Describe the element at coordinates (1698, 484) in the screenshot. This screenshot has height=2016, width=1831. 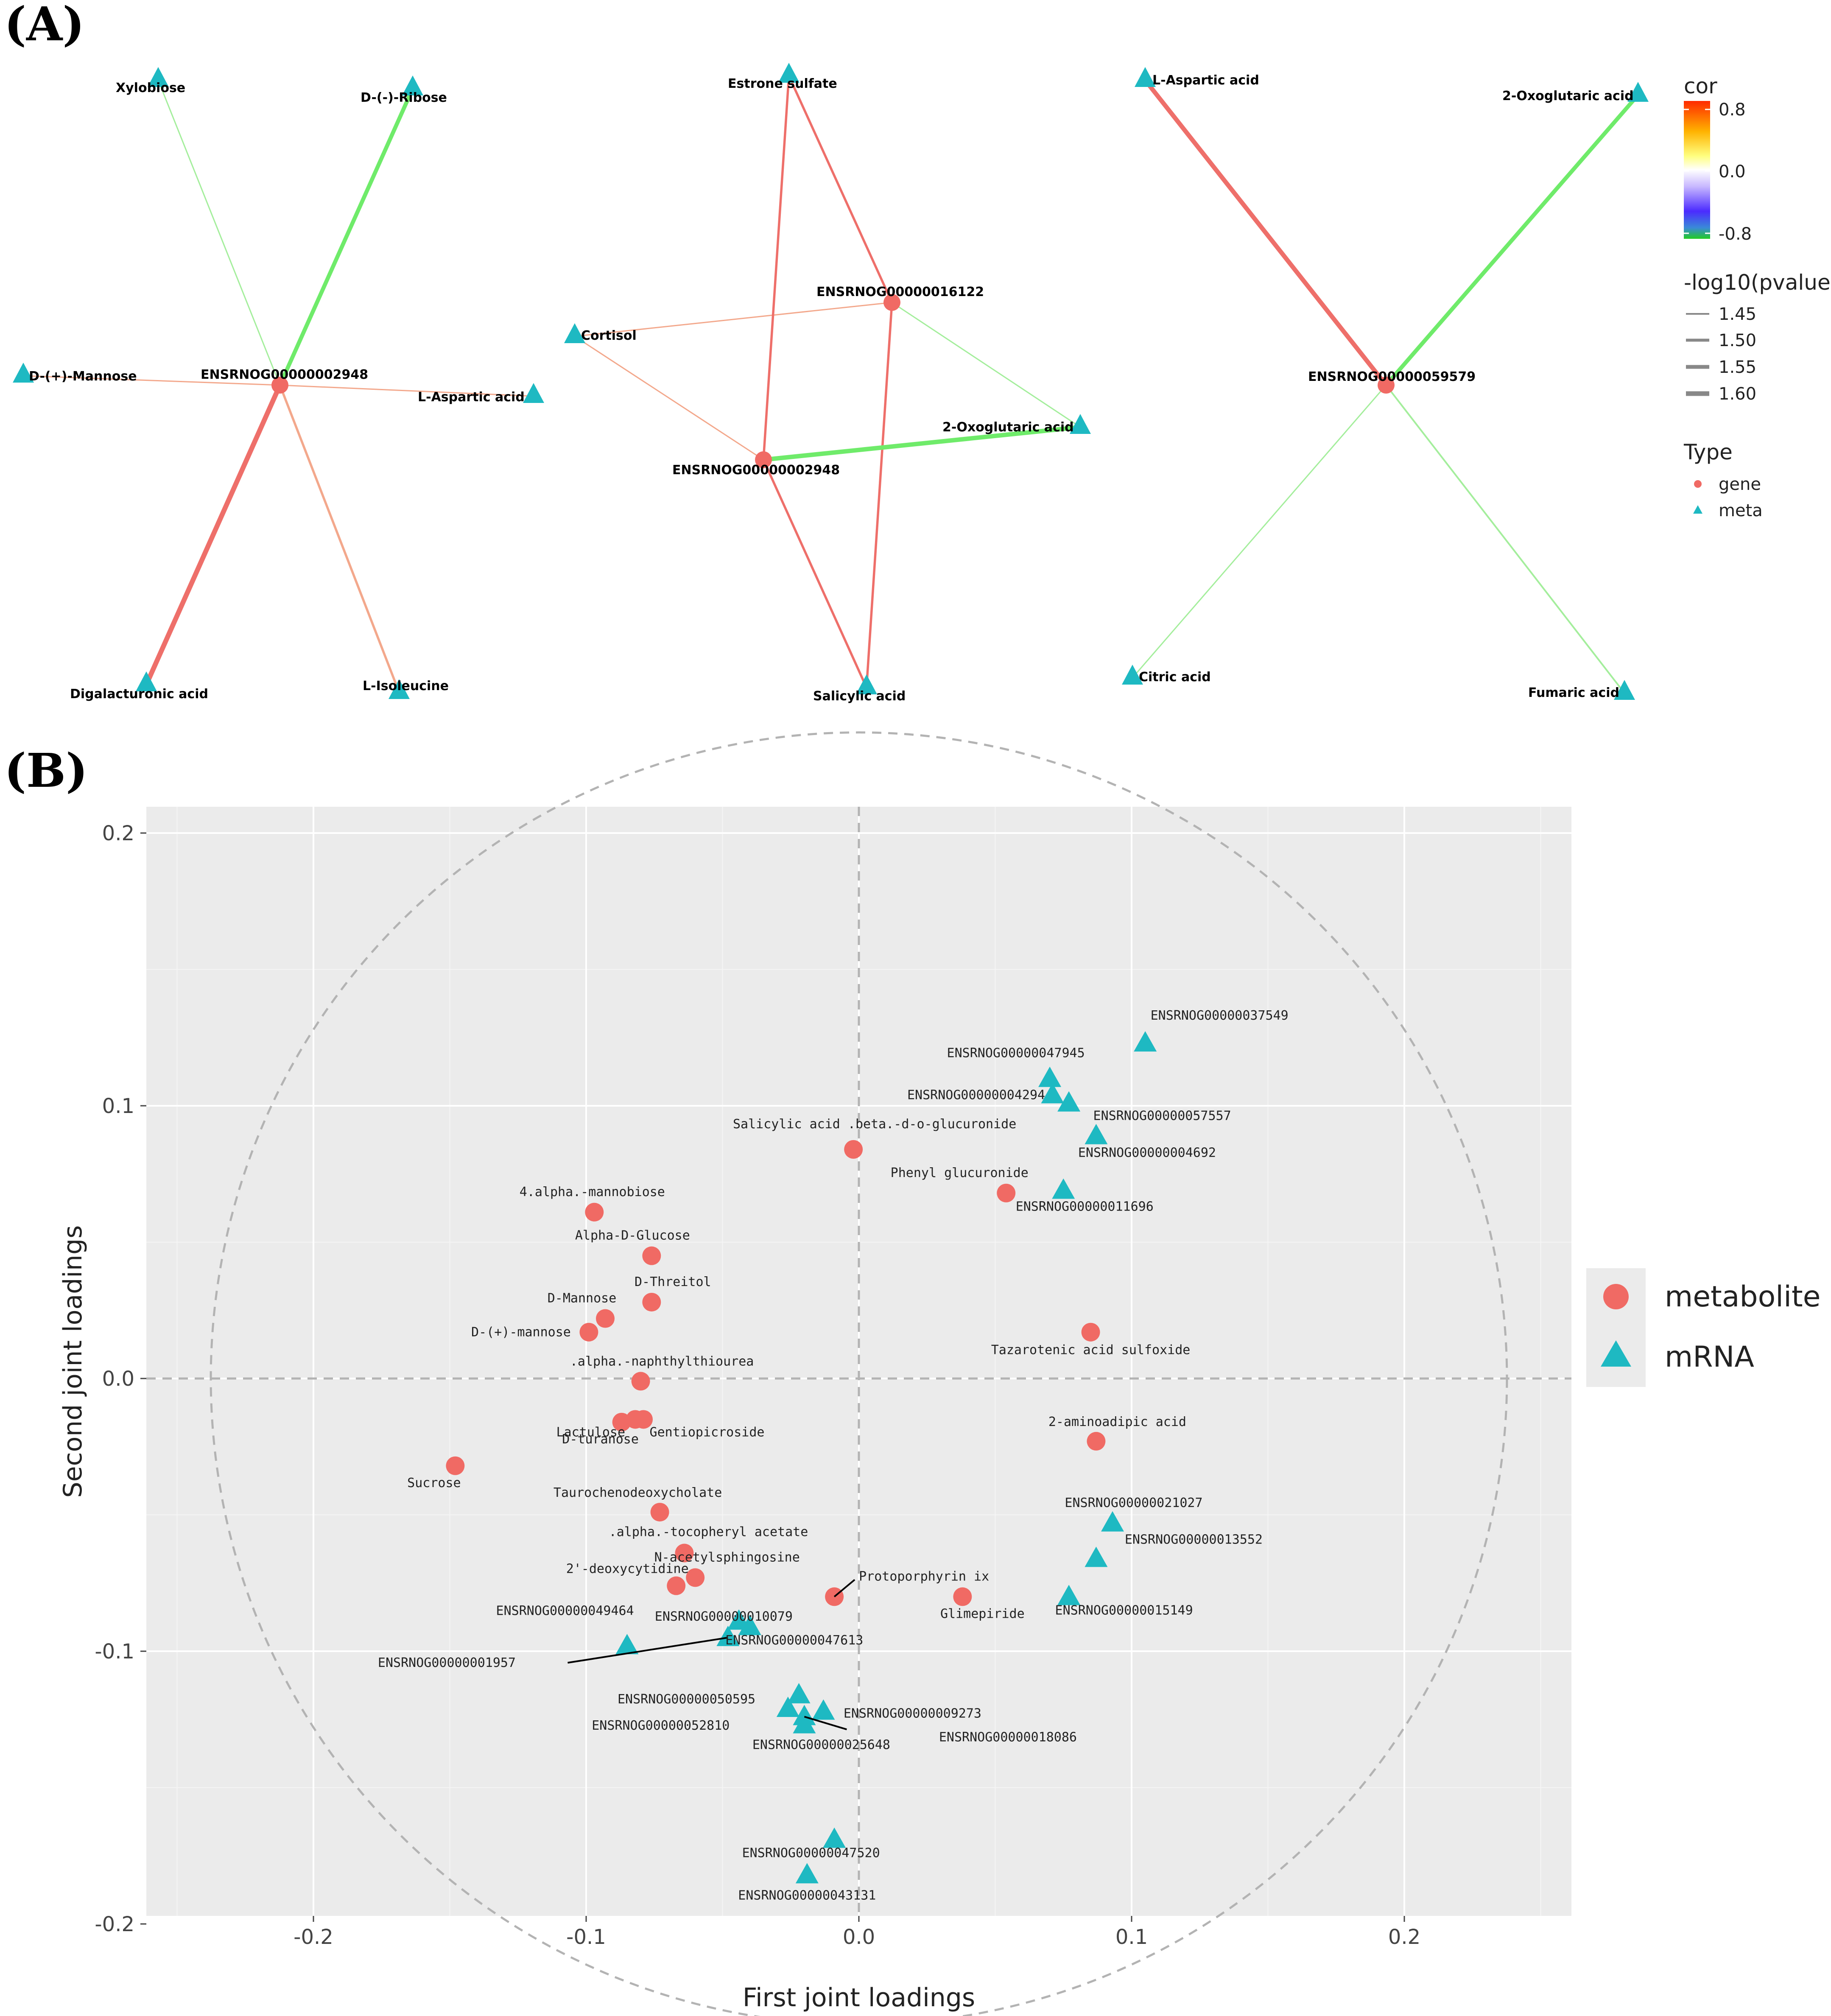
I see `type-legend-gene-marker` at that location.